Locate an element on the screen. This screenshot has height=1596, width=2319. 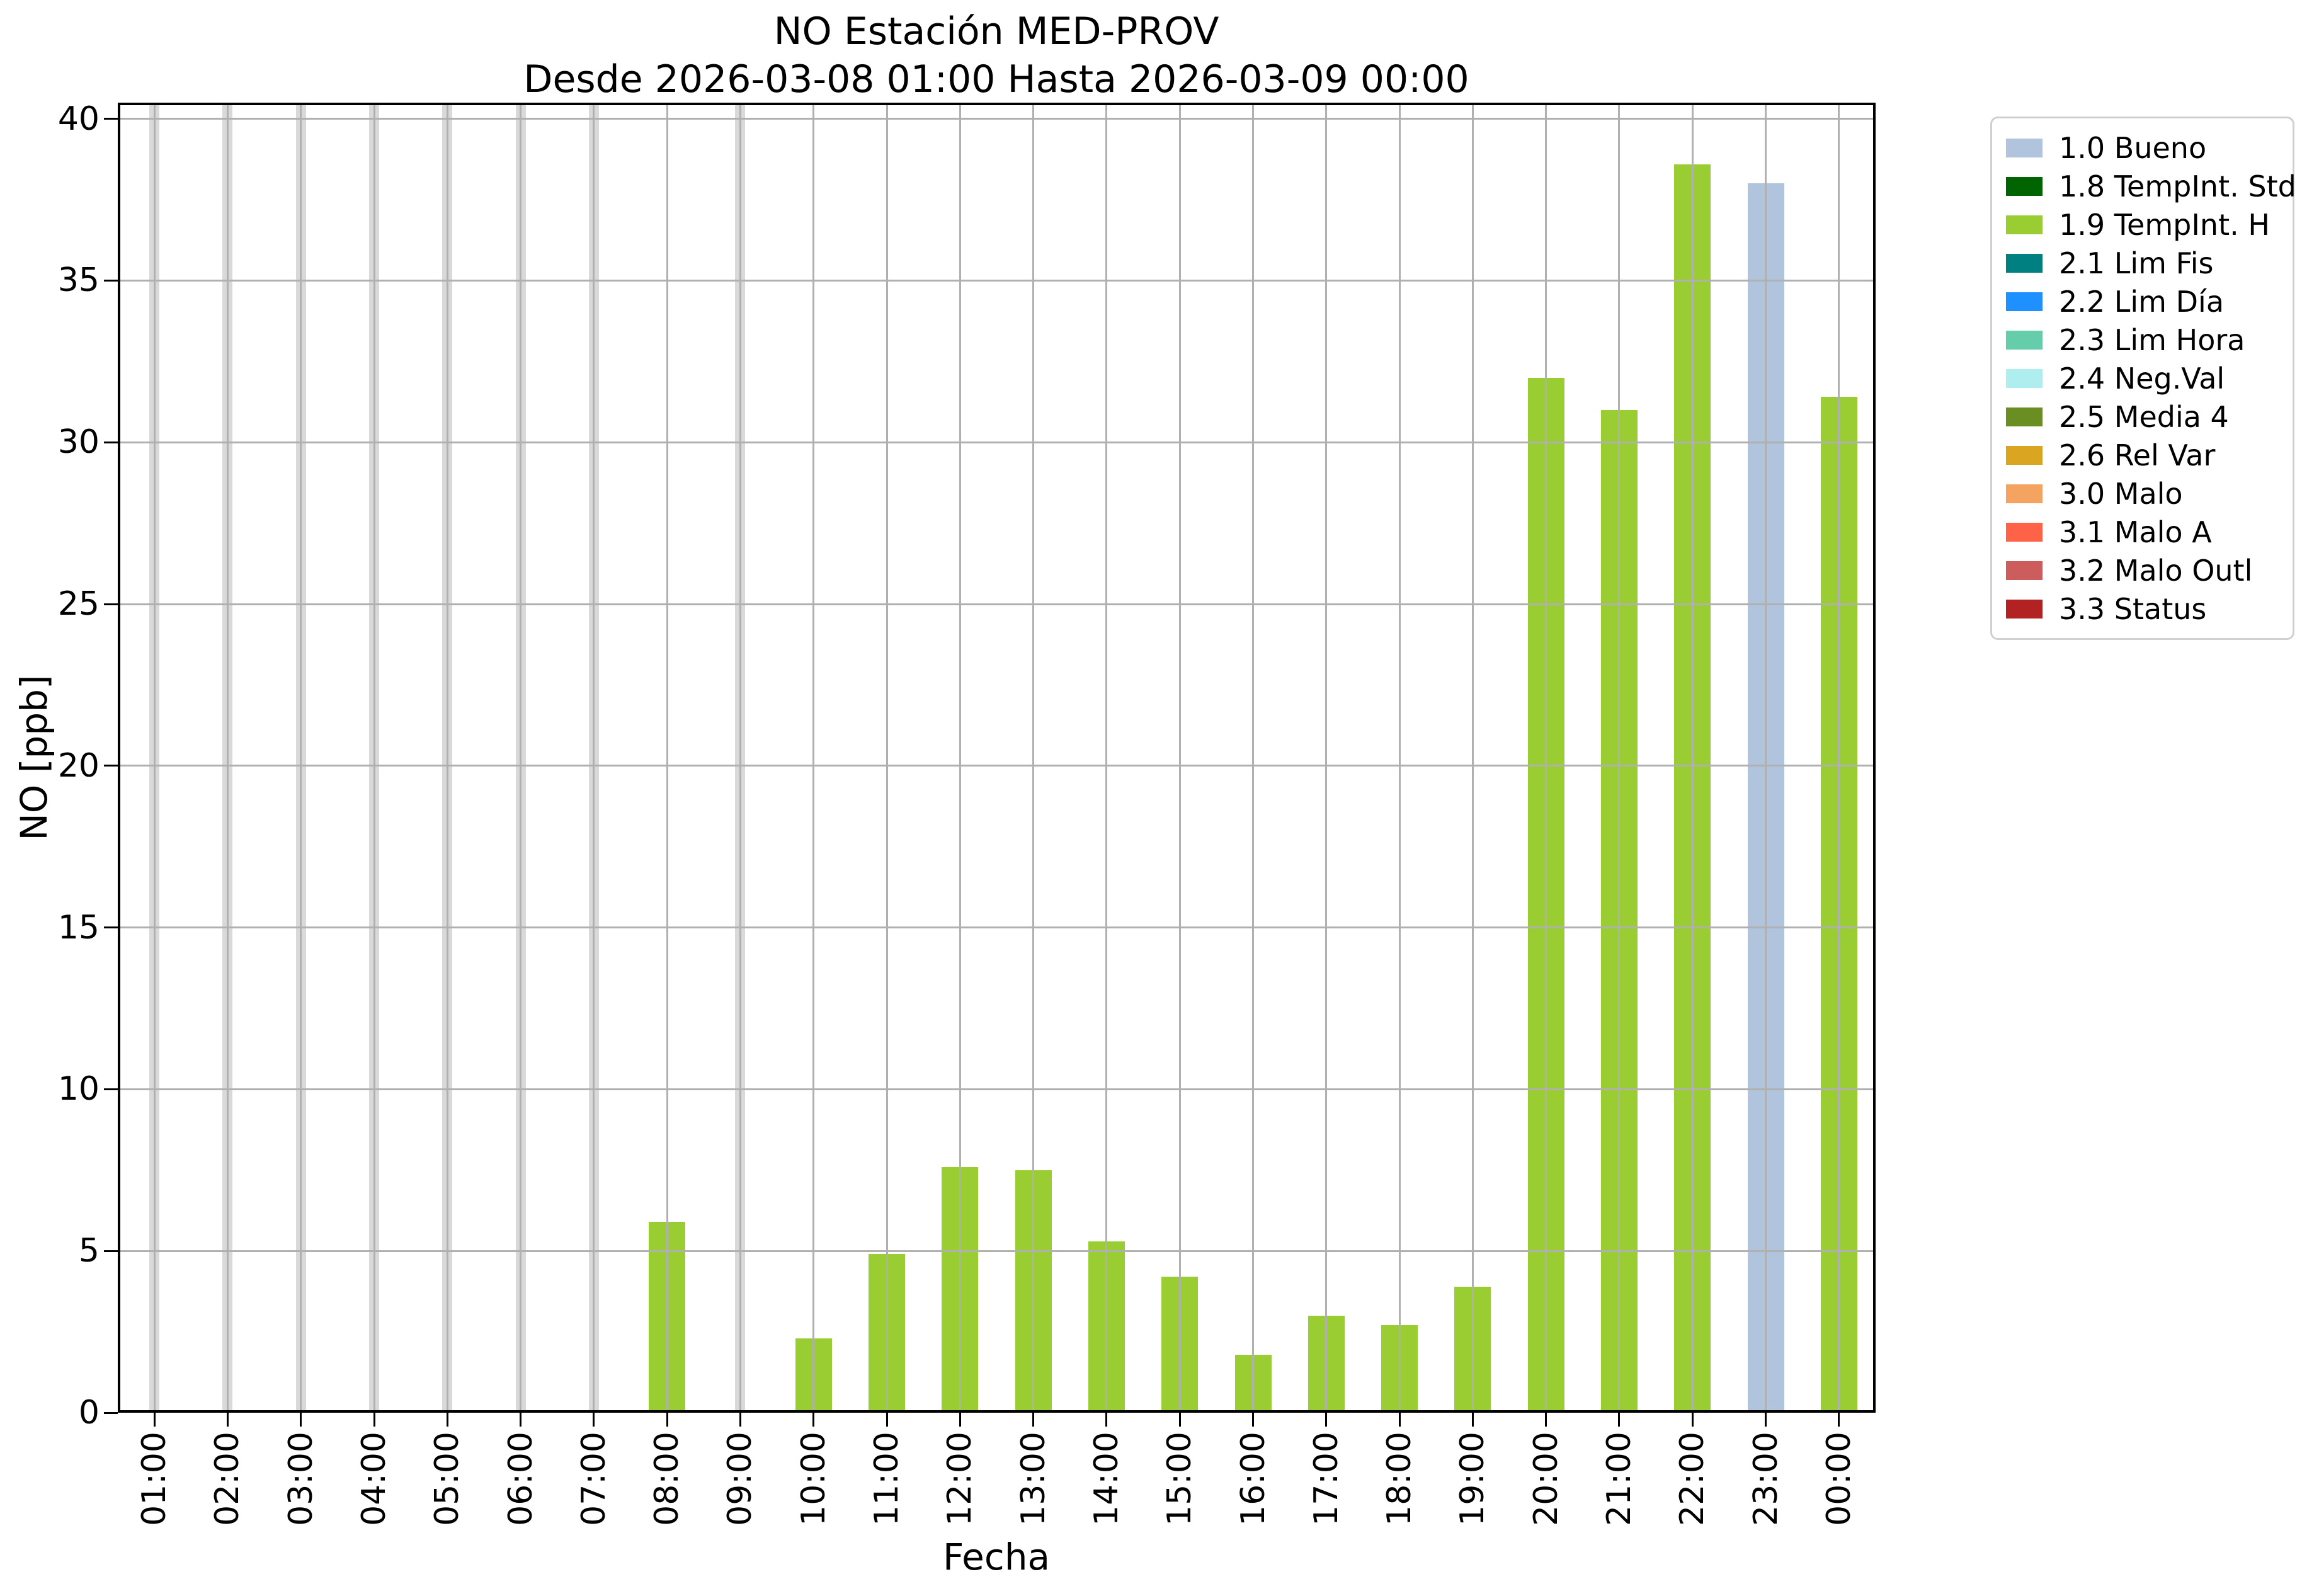
x-tick-label: 05:00 is located at coordinates (447, 1479).